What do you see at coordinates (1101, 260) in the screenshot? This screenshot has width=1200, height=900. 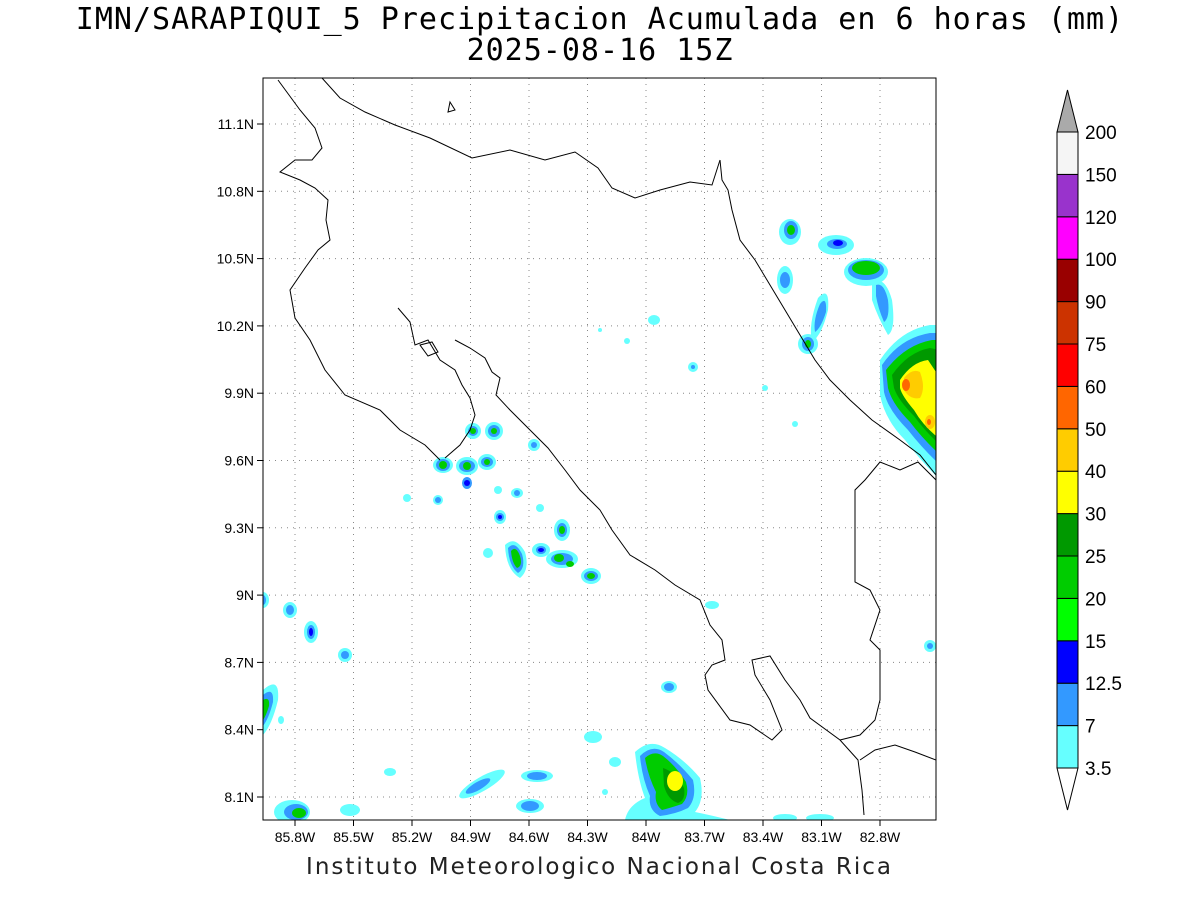 I see `colorbar-level-label: 100` at bounding box center [1101, 260].